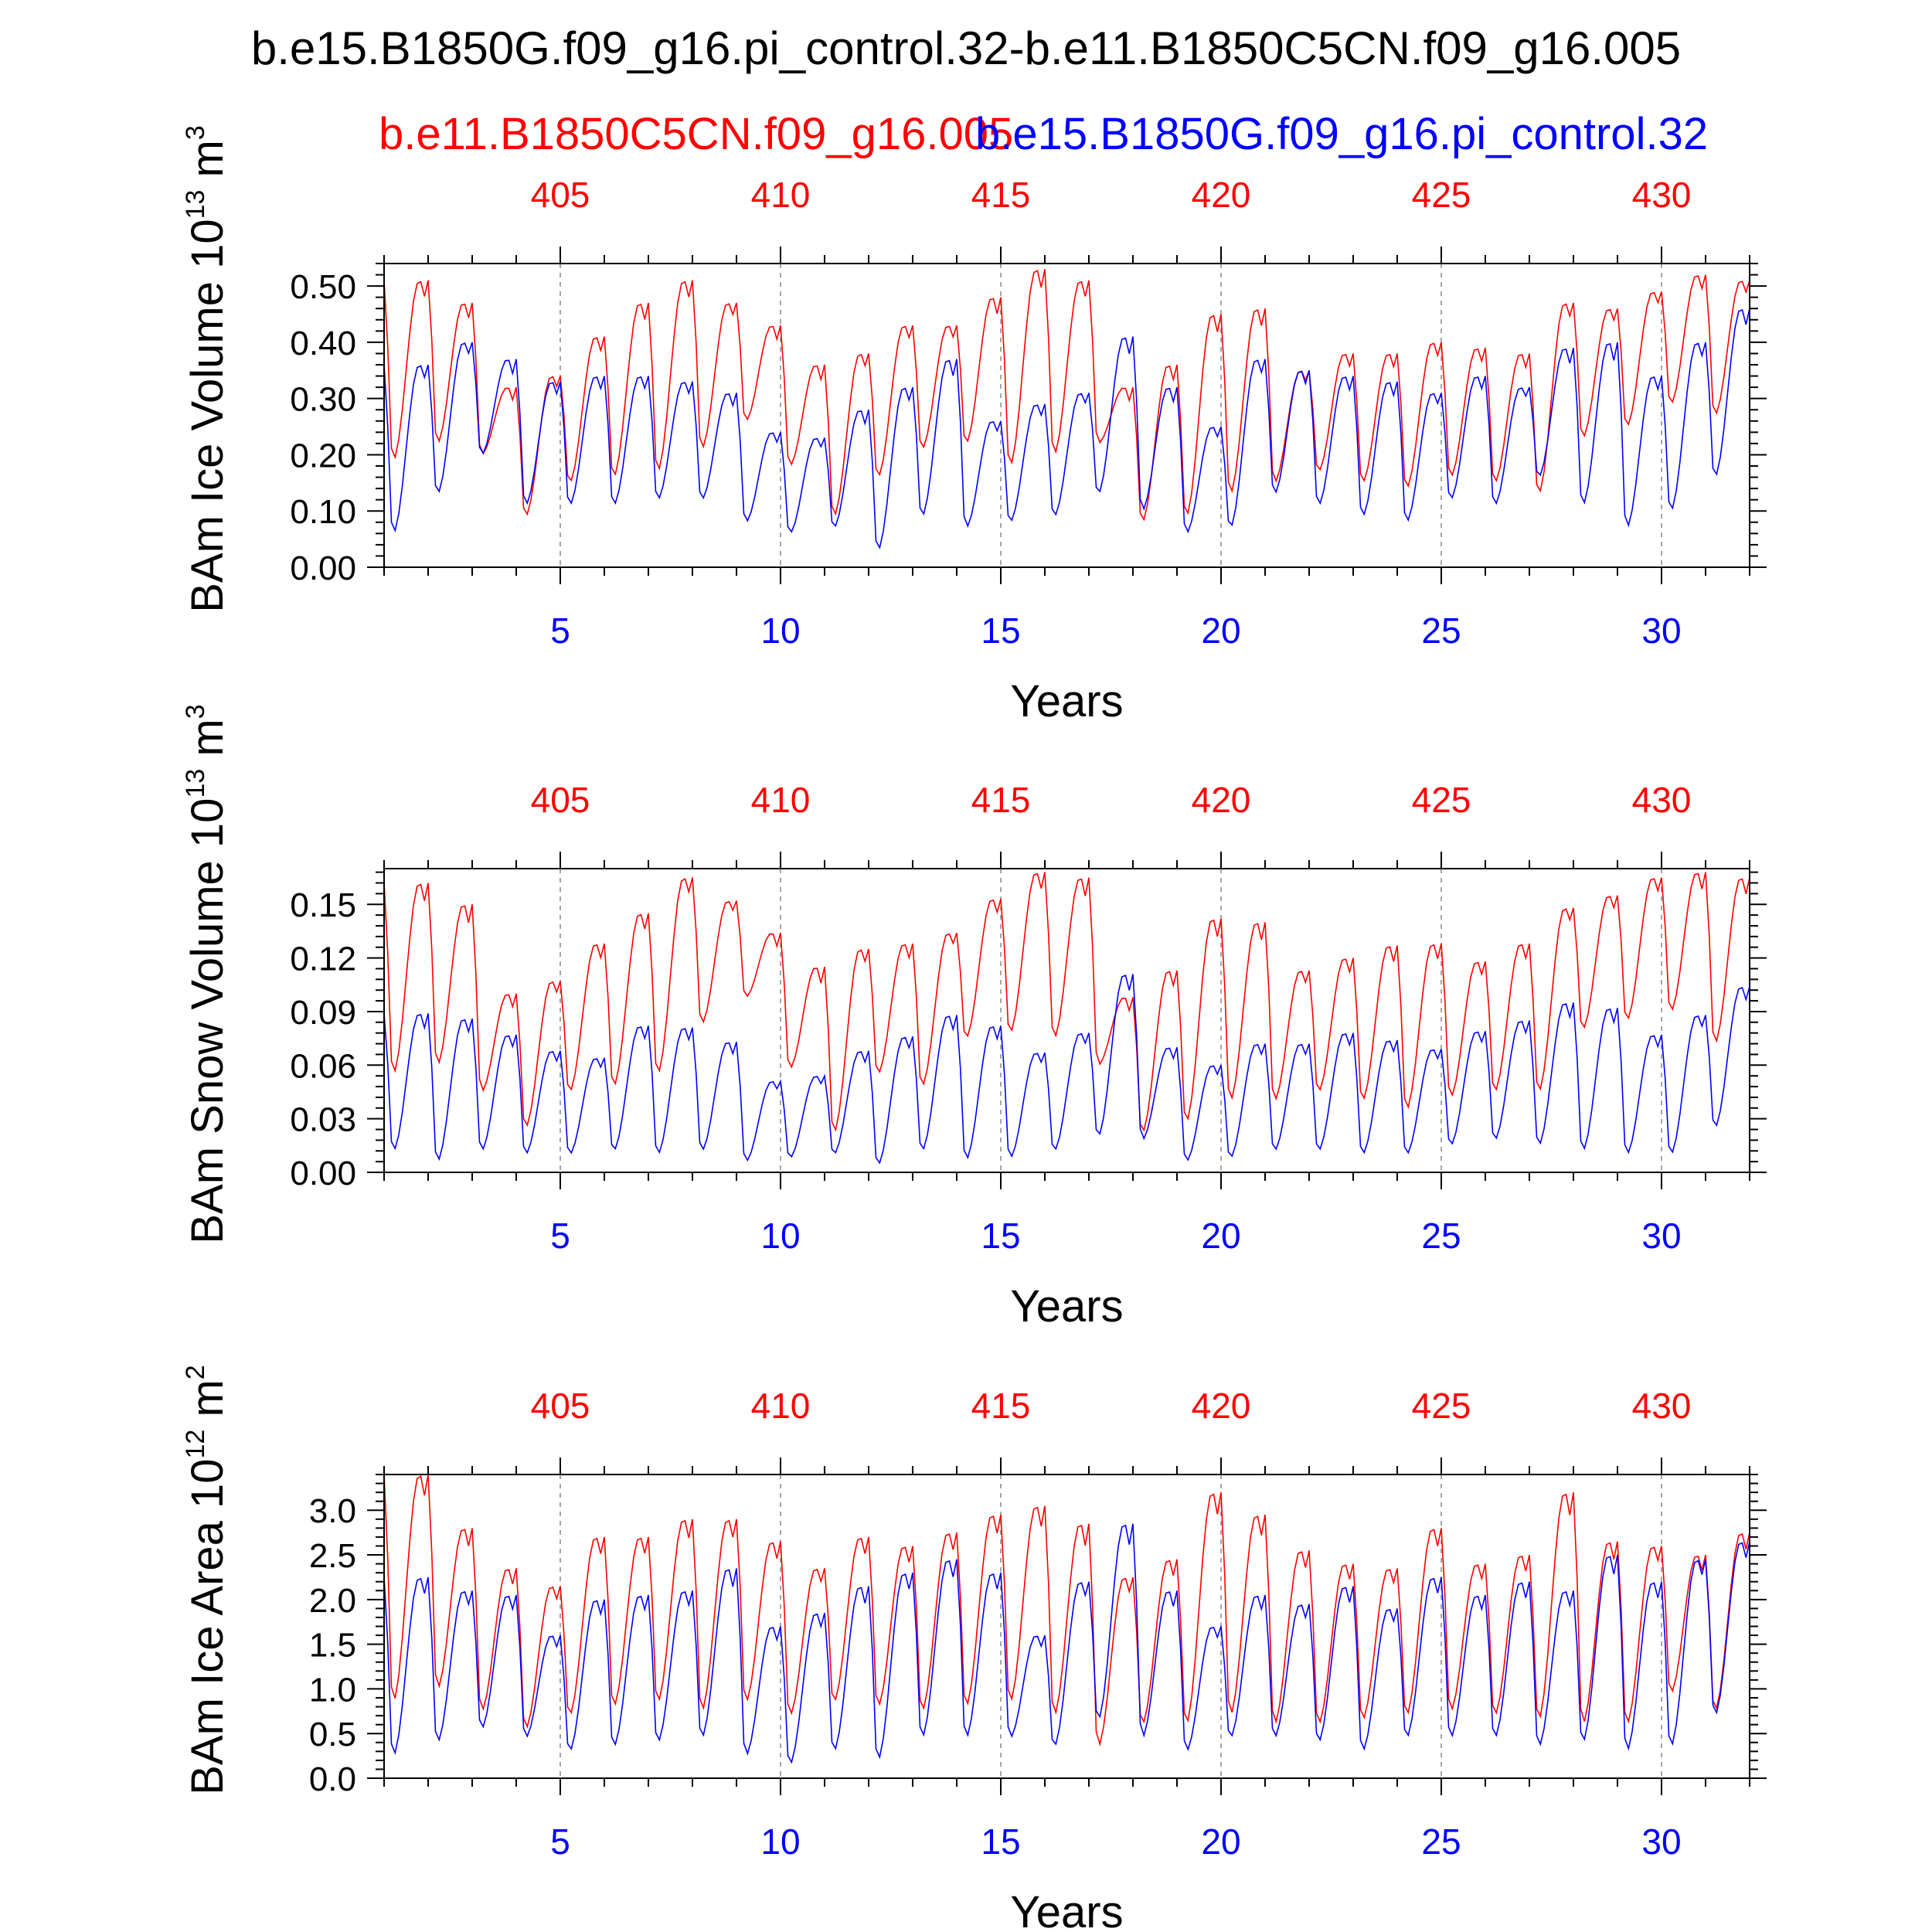 This screenshot has width=1932, height=1932. I want to click on y-tick-label: 0.09, so click(323, 1013).